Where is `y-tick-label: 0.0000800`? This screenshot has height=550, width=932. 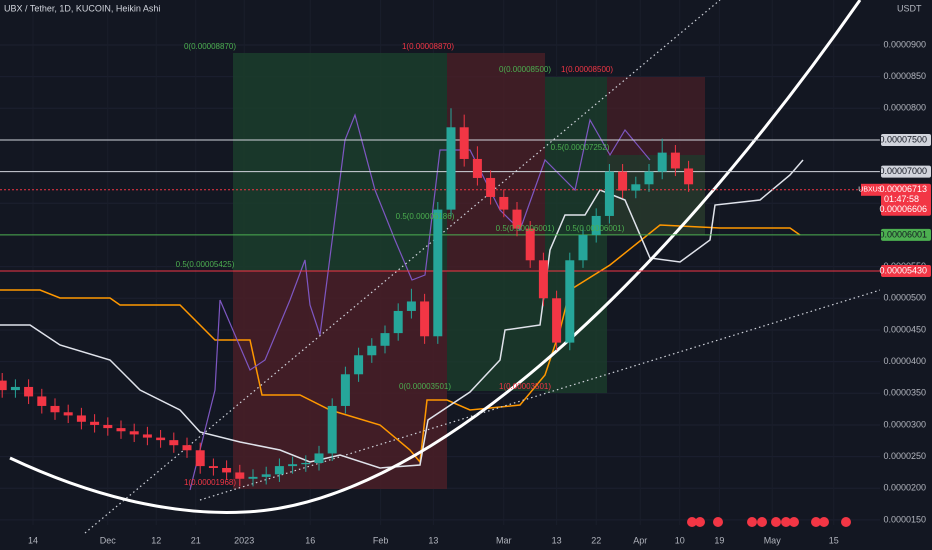 y-tick-label: 0.0000800 is located at coordinates (904, 108).